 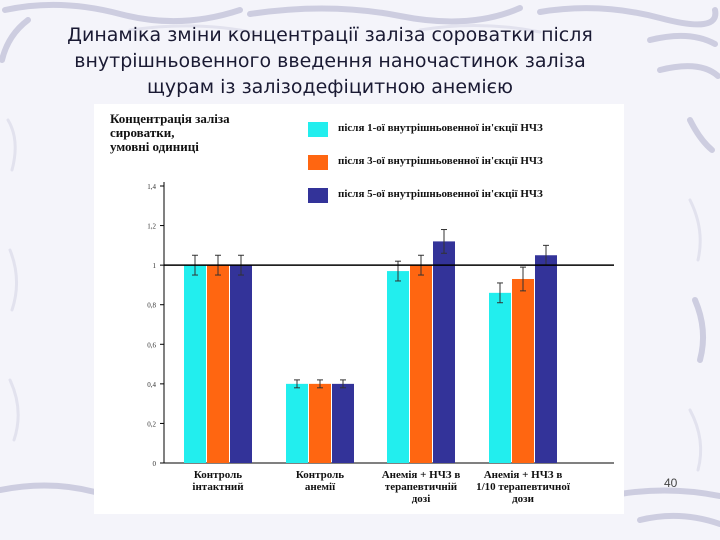 What do you see at coordinates (523, 487) in the screenshot?
I see `x-category-label: 1/10 терапевтичної` at bounding box center [523, 487].